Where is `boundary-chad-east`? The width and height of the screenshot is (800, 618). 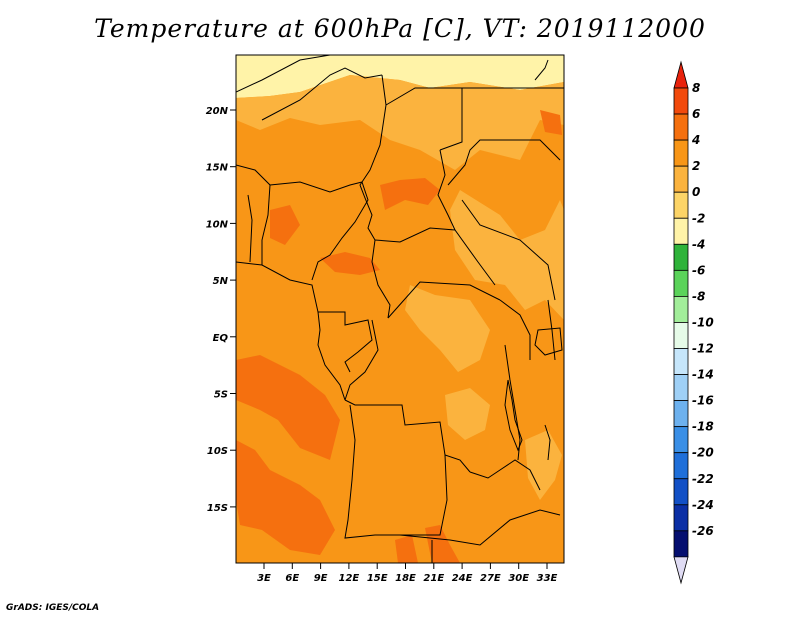 boundary-chad-east is located at coordinates (373, 172).